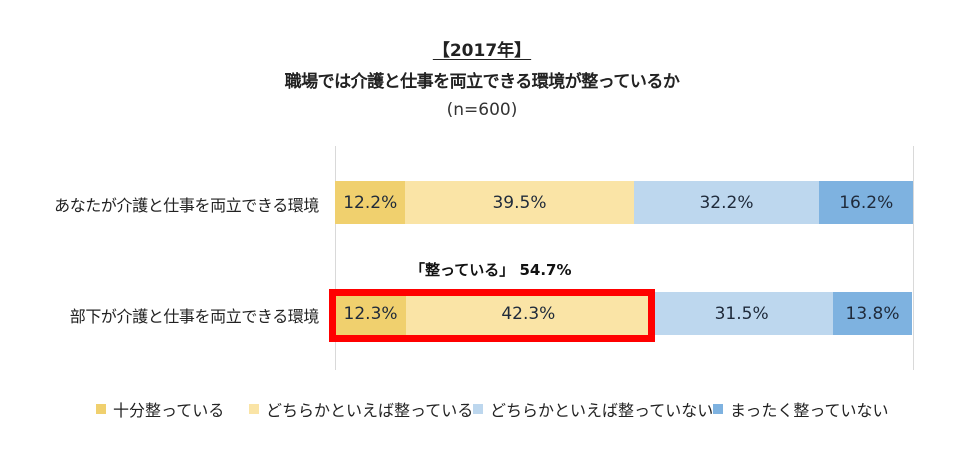 The image size is (964, 462). Describe the element at coordinates (254, 409) in the screenshot. I see `legend-swatch-somewhat` at that location.